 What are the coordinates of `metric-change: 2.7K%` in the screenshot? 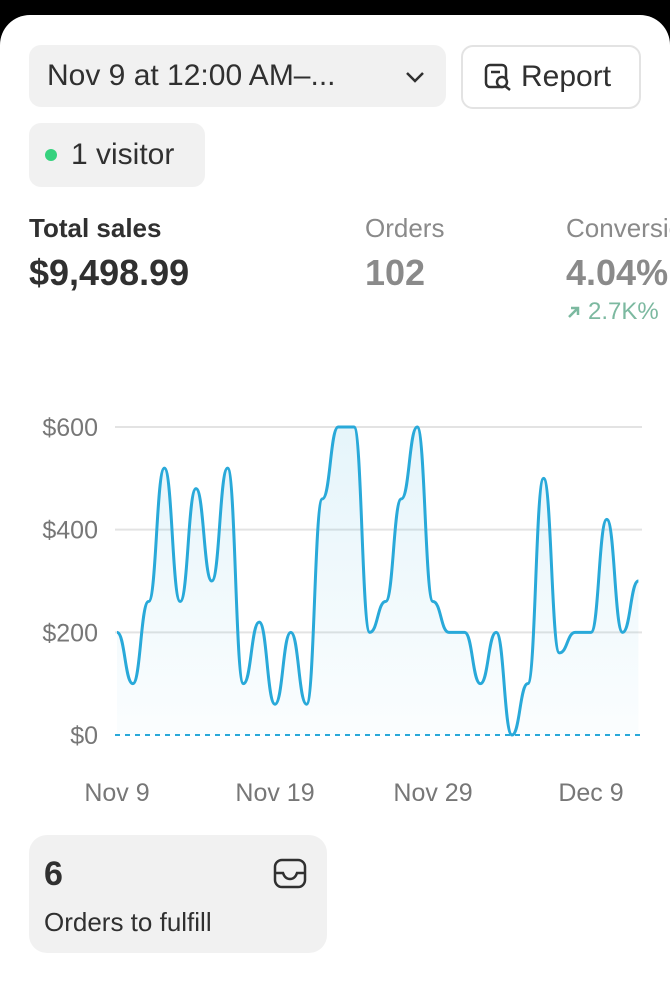 It's located at (618, 312).